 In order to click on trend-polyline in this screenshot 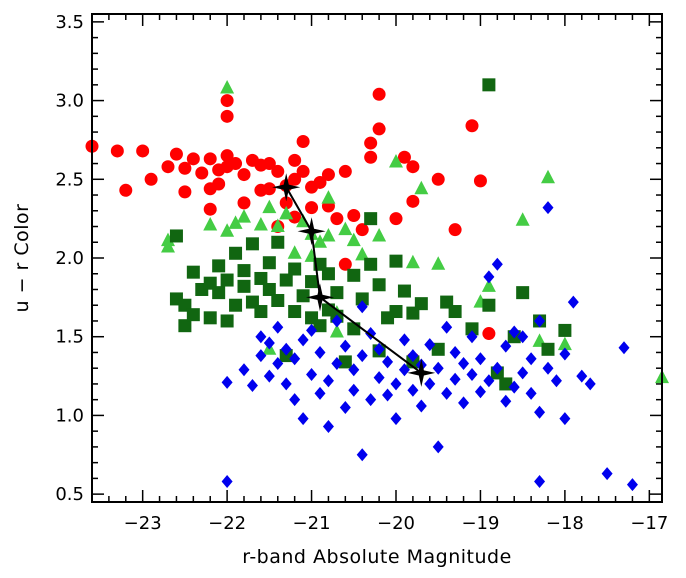, I will do `click(353, 280)`.